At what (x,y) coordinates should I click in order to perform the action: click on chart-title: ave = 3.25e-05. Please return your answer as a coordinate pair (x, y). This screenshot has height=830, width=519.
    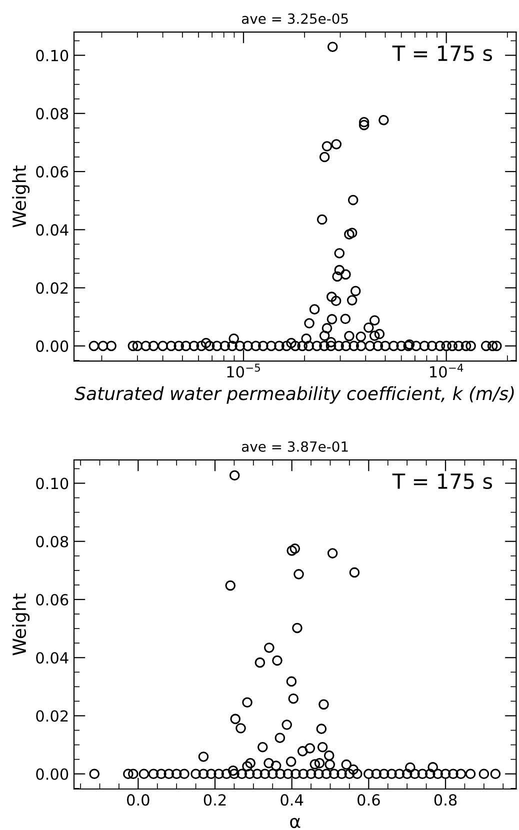
    Looking at the image, I should click on (295, 18).